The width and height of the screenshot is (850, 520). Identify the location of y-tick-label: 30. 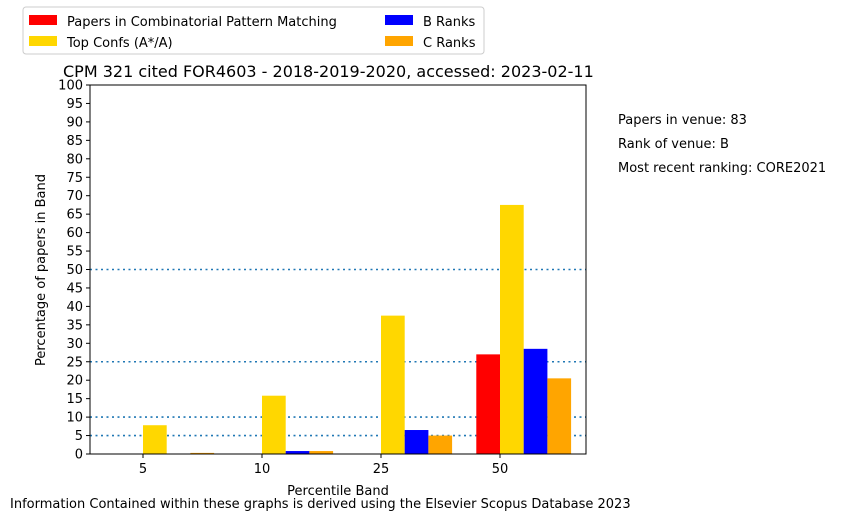
(74, 344).